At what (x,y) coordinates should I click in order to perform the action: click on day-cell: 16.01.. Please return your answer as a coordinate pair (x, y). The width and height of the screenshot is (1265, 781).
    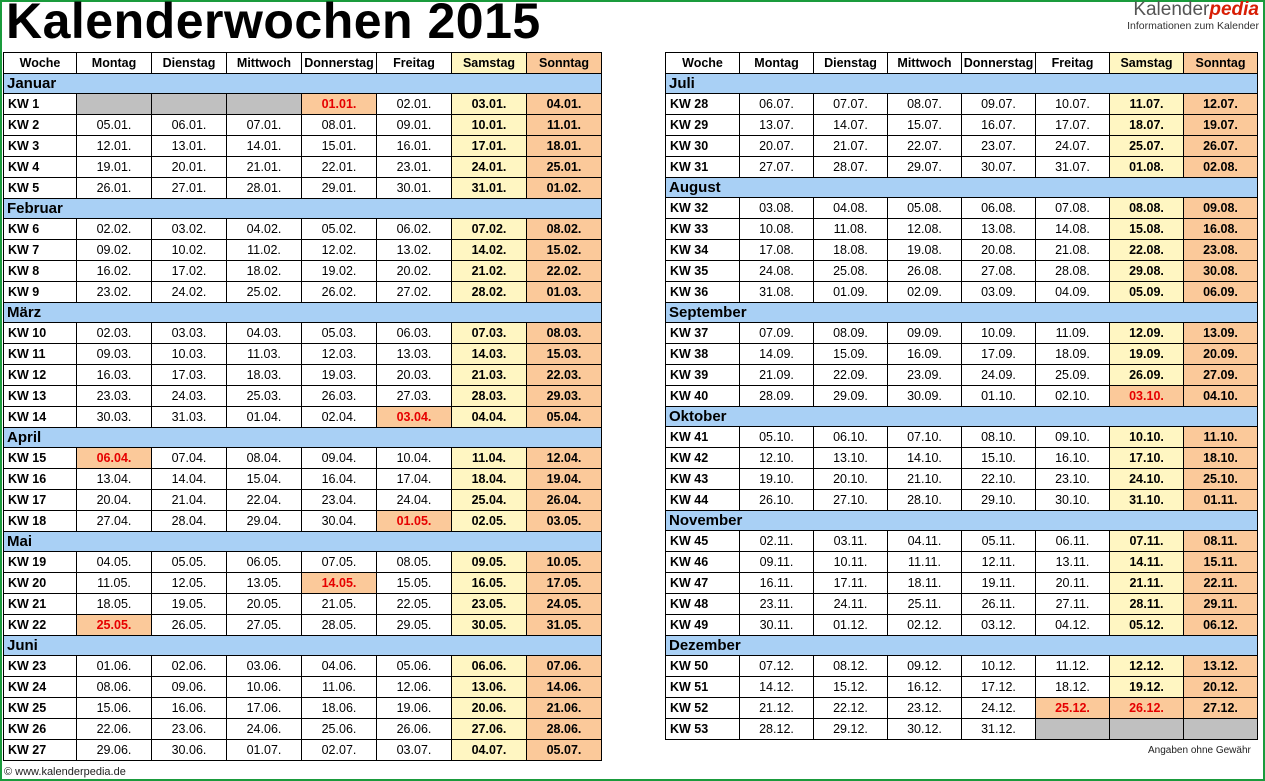
    Looking at the image, I should click on (414, 146).